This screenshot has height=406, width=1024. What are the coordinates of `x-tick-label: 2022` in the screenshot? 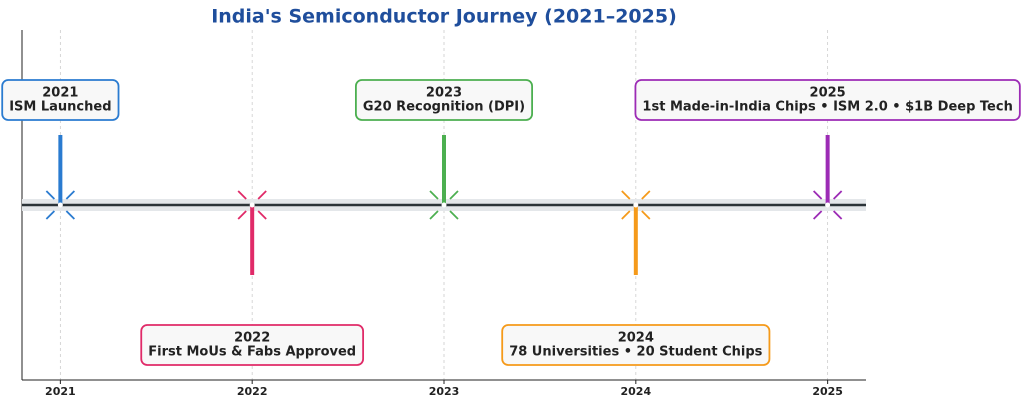 It's located at (252, 391).